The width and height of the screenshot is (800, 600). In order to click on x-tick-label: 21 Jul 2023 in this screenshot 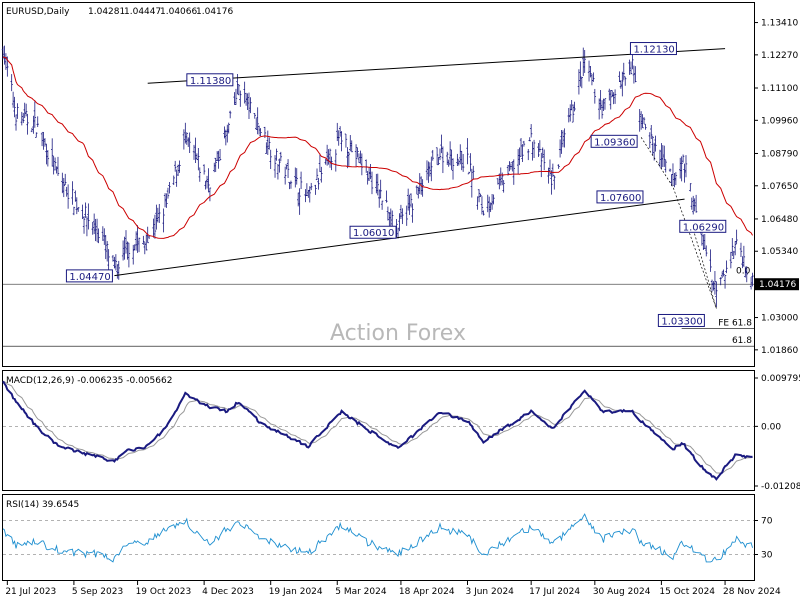, I will do `click(30, 592)`.